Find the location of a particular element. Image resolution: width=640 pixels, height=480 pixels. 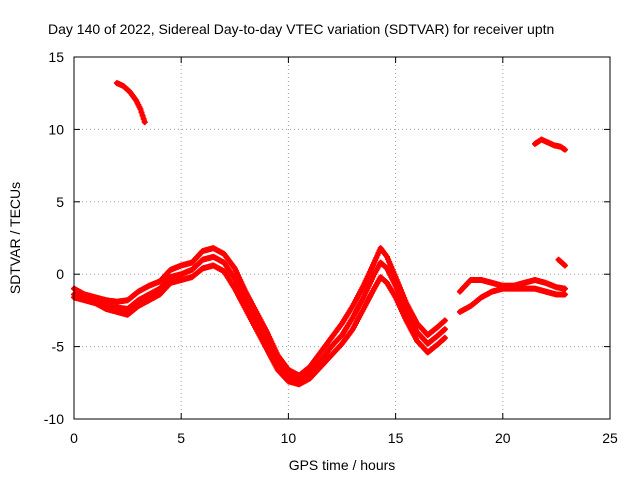

x-tick-label: 10 is located at coordinates (289, 438).